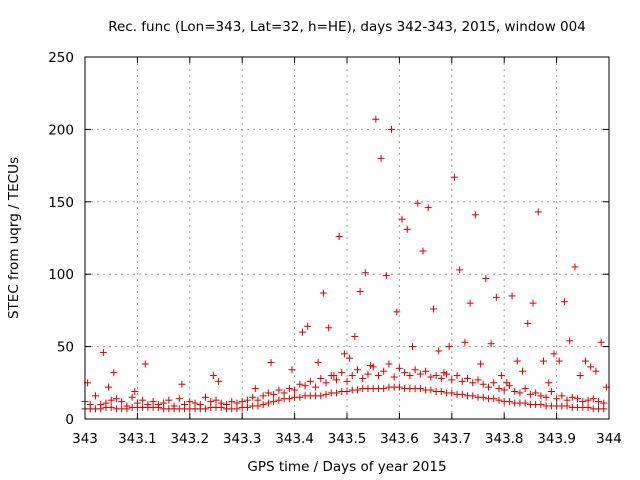 Image resolution: width=640 pixels, height=480 pixels. Describe the element at coordinates (347, 439) in the screenshot. I see `x-tick-label: 343.5` at that location.